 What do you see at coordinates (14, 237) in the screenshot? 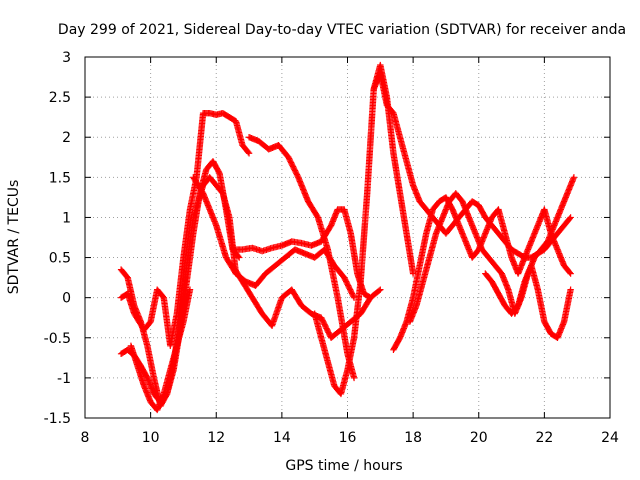
I see `y-axis-label: SDTVAR / TECUs` at bounding box center [14, 237].